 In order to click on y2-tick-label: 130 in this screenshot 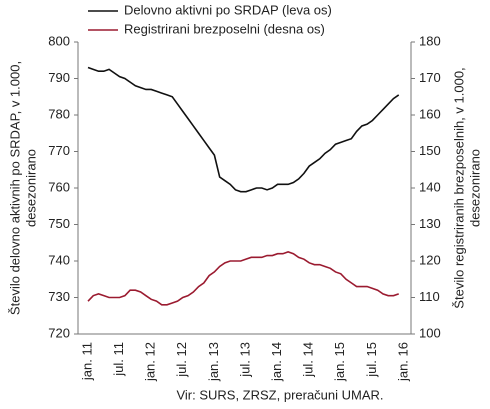, I will do `click(430, 223)`.